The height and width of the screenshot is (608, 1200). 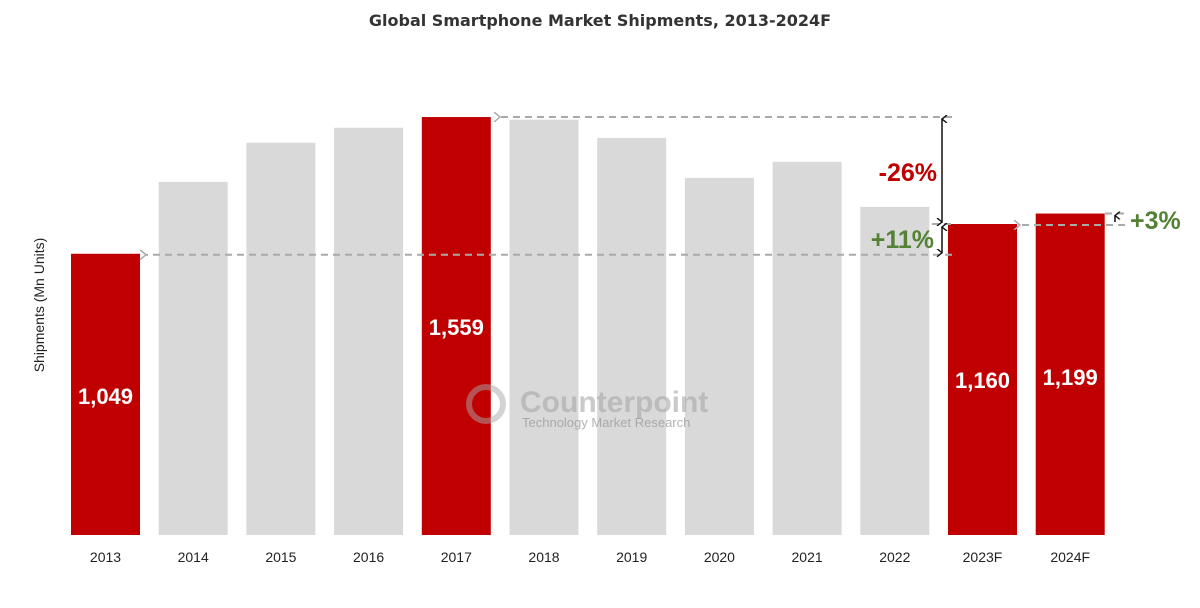 I want to click on bar-2024F, so click(x=1070, y=374).